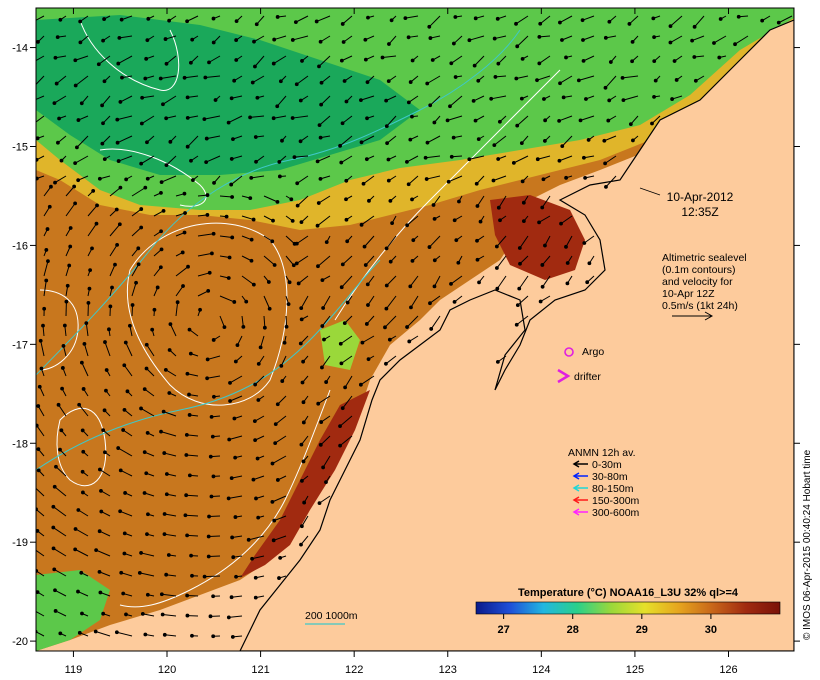  What do you see at coordinates (576, 500) in the screenshot?
I see `anmn-arrowhead` at bounding box center [576, 500].